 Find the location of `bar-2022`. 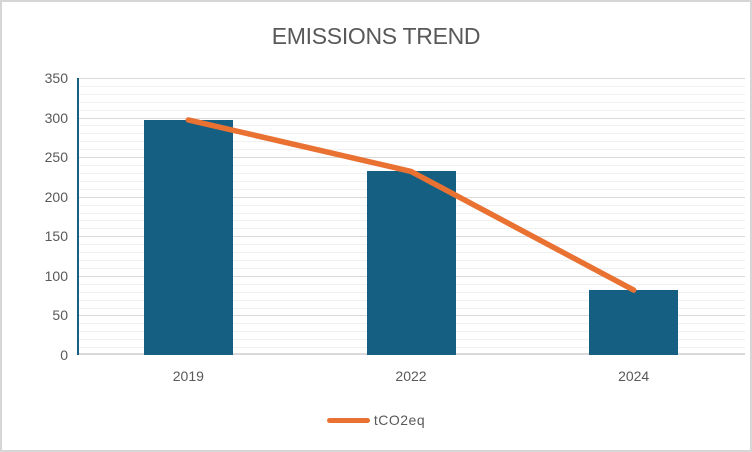

bar-2022 is located at coordinates (411, 263).